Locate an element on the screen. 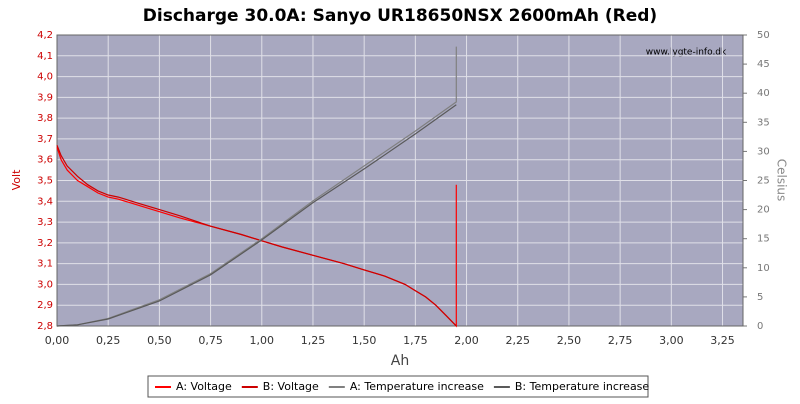 This screenshot has width=800, height=404. y2-tick-label: 10 is located at coordinates (763, 268).